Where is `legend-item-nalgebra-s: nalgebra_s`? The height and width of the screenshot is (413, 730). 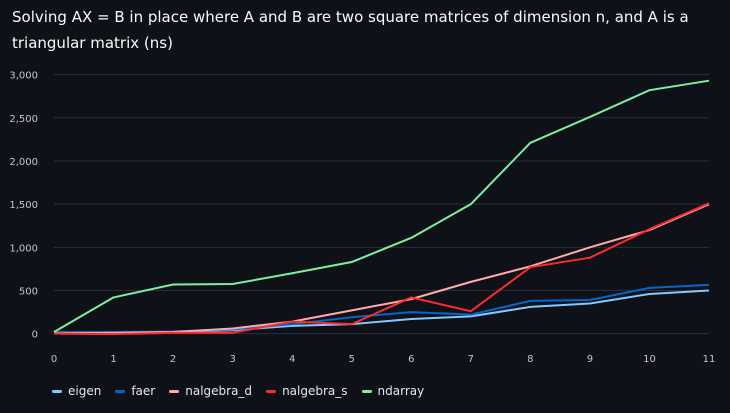
legend-item-nalgebra-s: nalgebra_s is located at coordinates (307, 391).